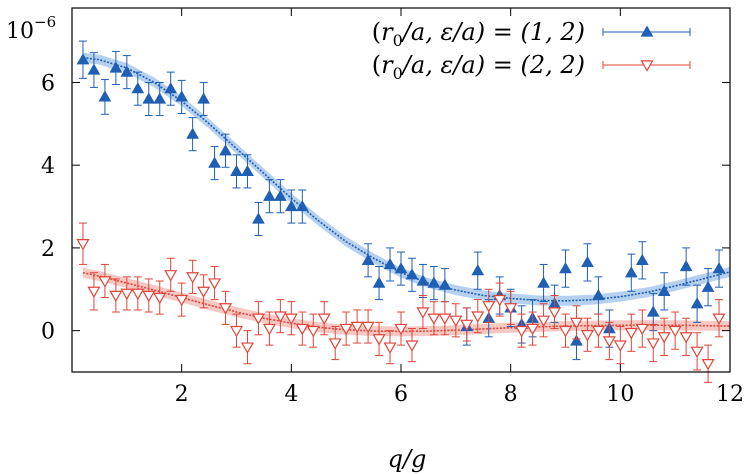 This screenshot has width=747, height=474. What do you see at coordinates (407, 459) in the screenshot?
I see `x-axis-label: q/g` at bounding box center [407, 459].